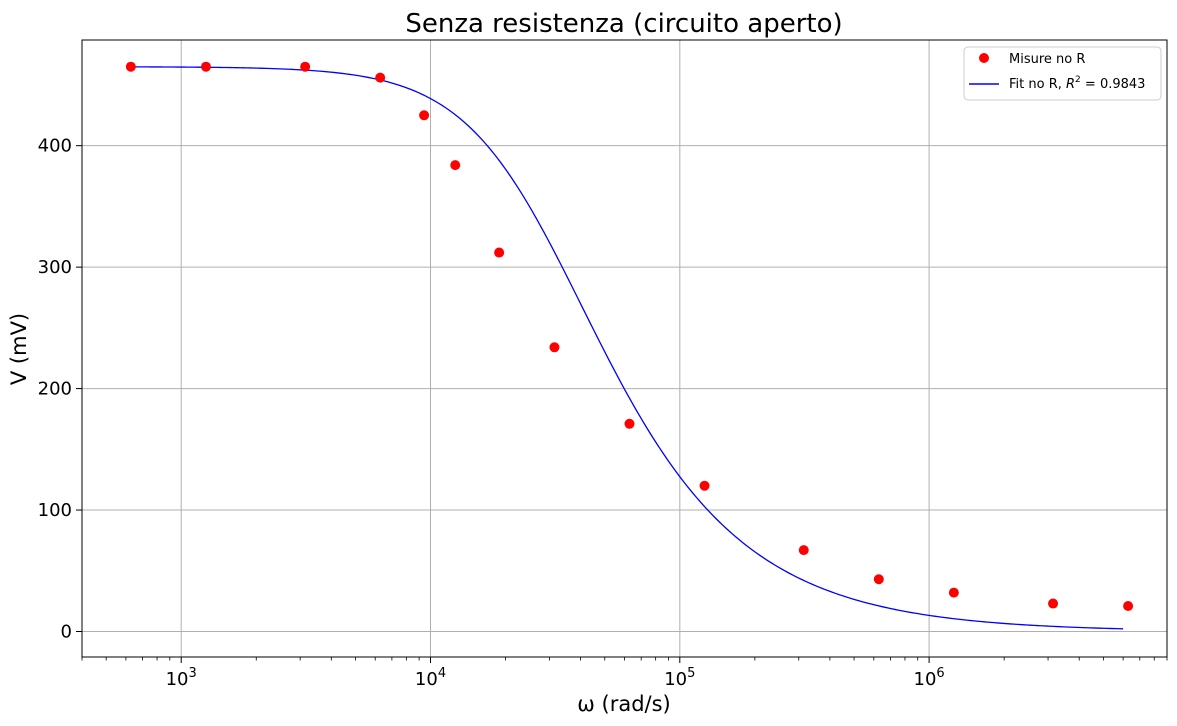 The image size is (1177, 726). Describe the element at coordinates (984, 58) in the screenshot. I see `legend-marker-measurements` at that location.